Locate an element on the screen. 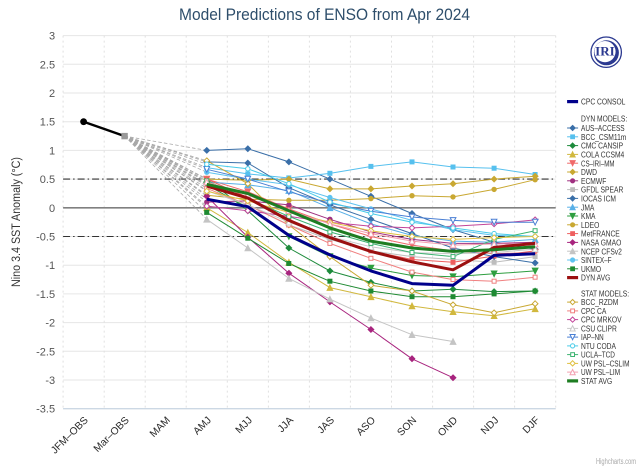  svg-text: JMA is located at coordinates (588, 207).